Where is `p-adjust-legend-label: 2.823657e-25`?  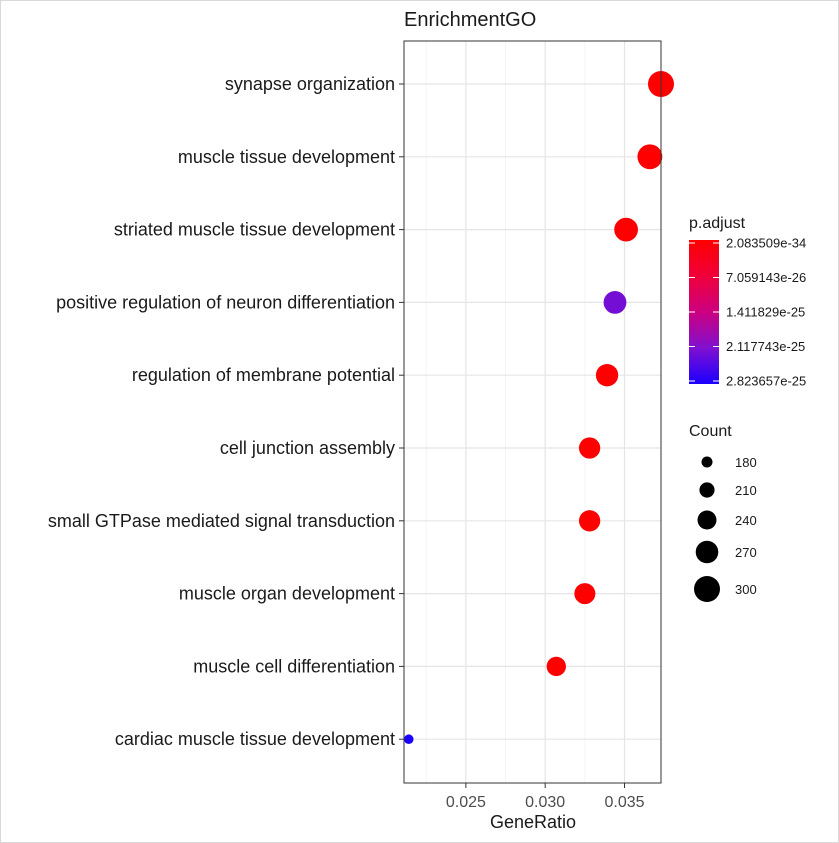
p-adjust-legend-label: 2.823657e-25 is located at coordinates (766, 381).